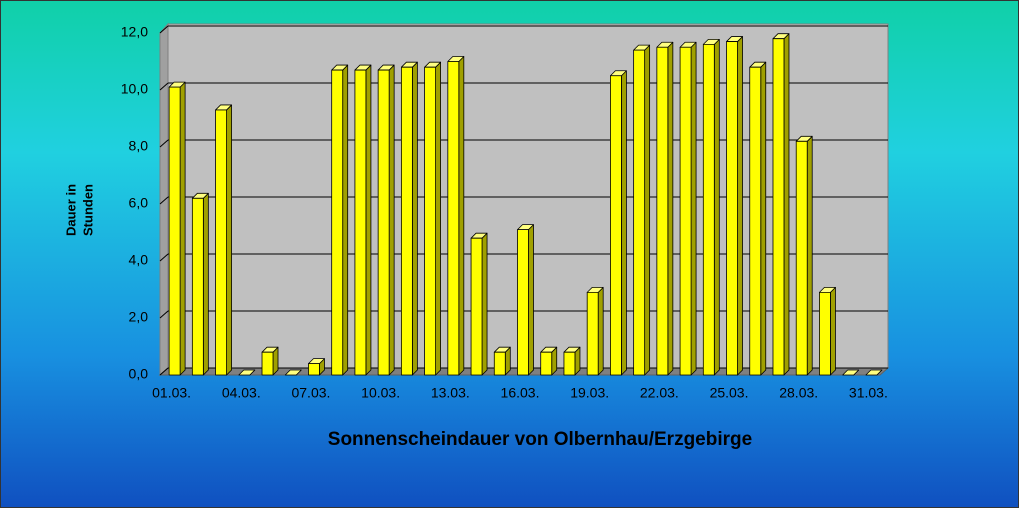 The height and width of the screenshot is (508, 1019). Describe the element at coordinates (134, 89) in the screenshot. I see `y-tick-label: 10,0` at that location.